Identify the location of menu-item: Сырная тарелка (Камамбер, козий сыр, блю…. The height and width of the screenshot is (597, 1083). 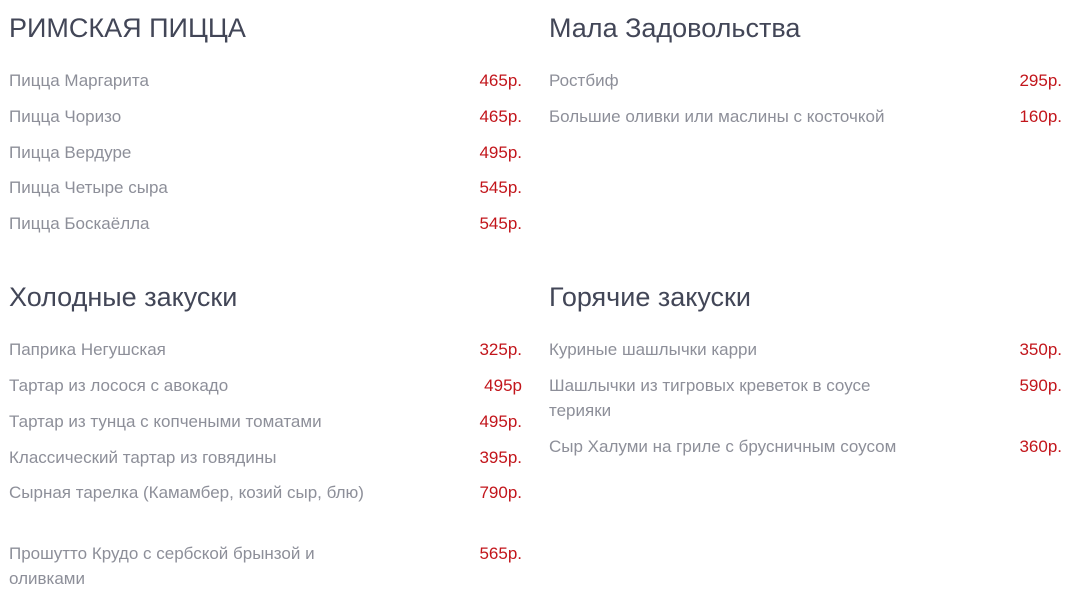
(265, 492).